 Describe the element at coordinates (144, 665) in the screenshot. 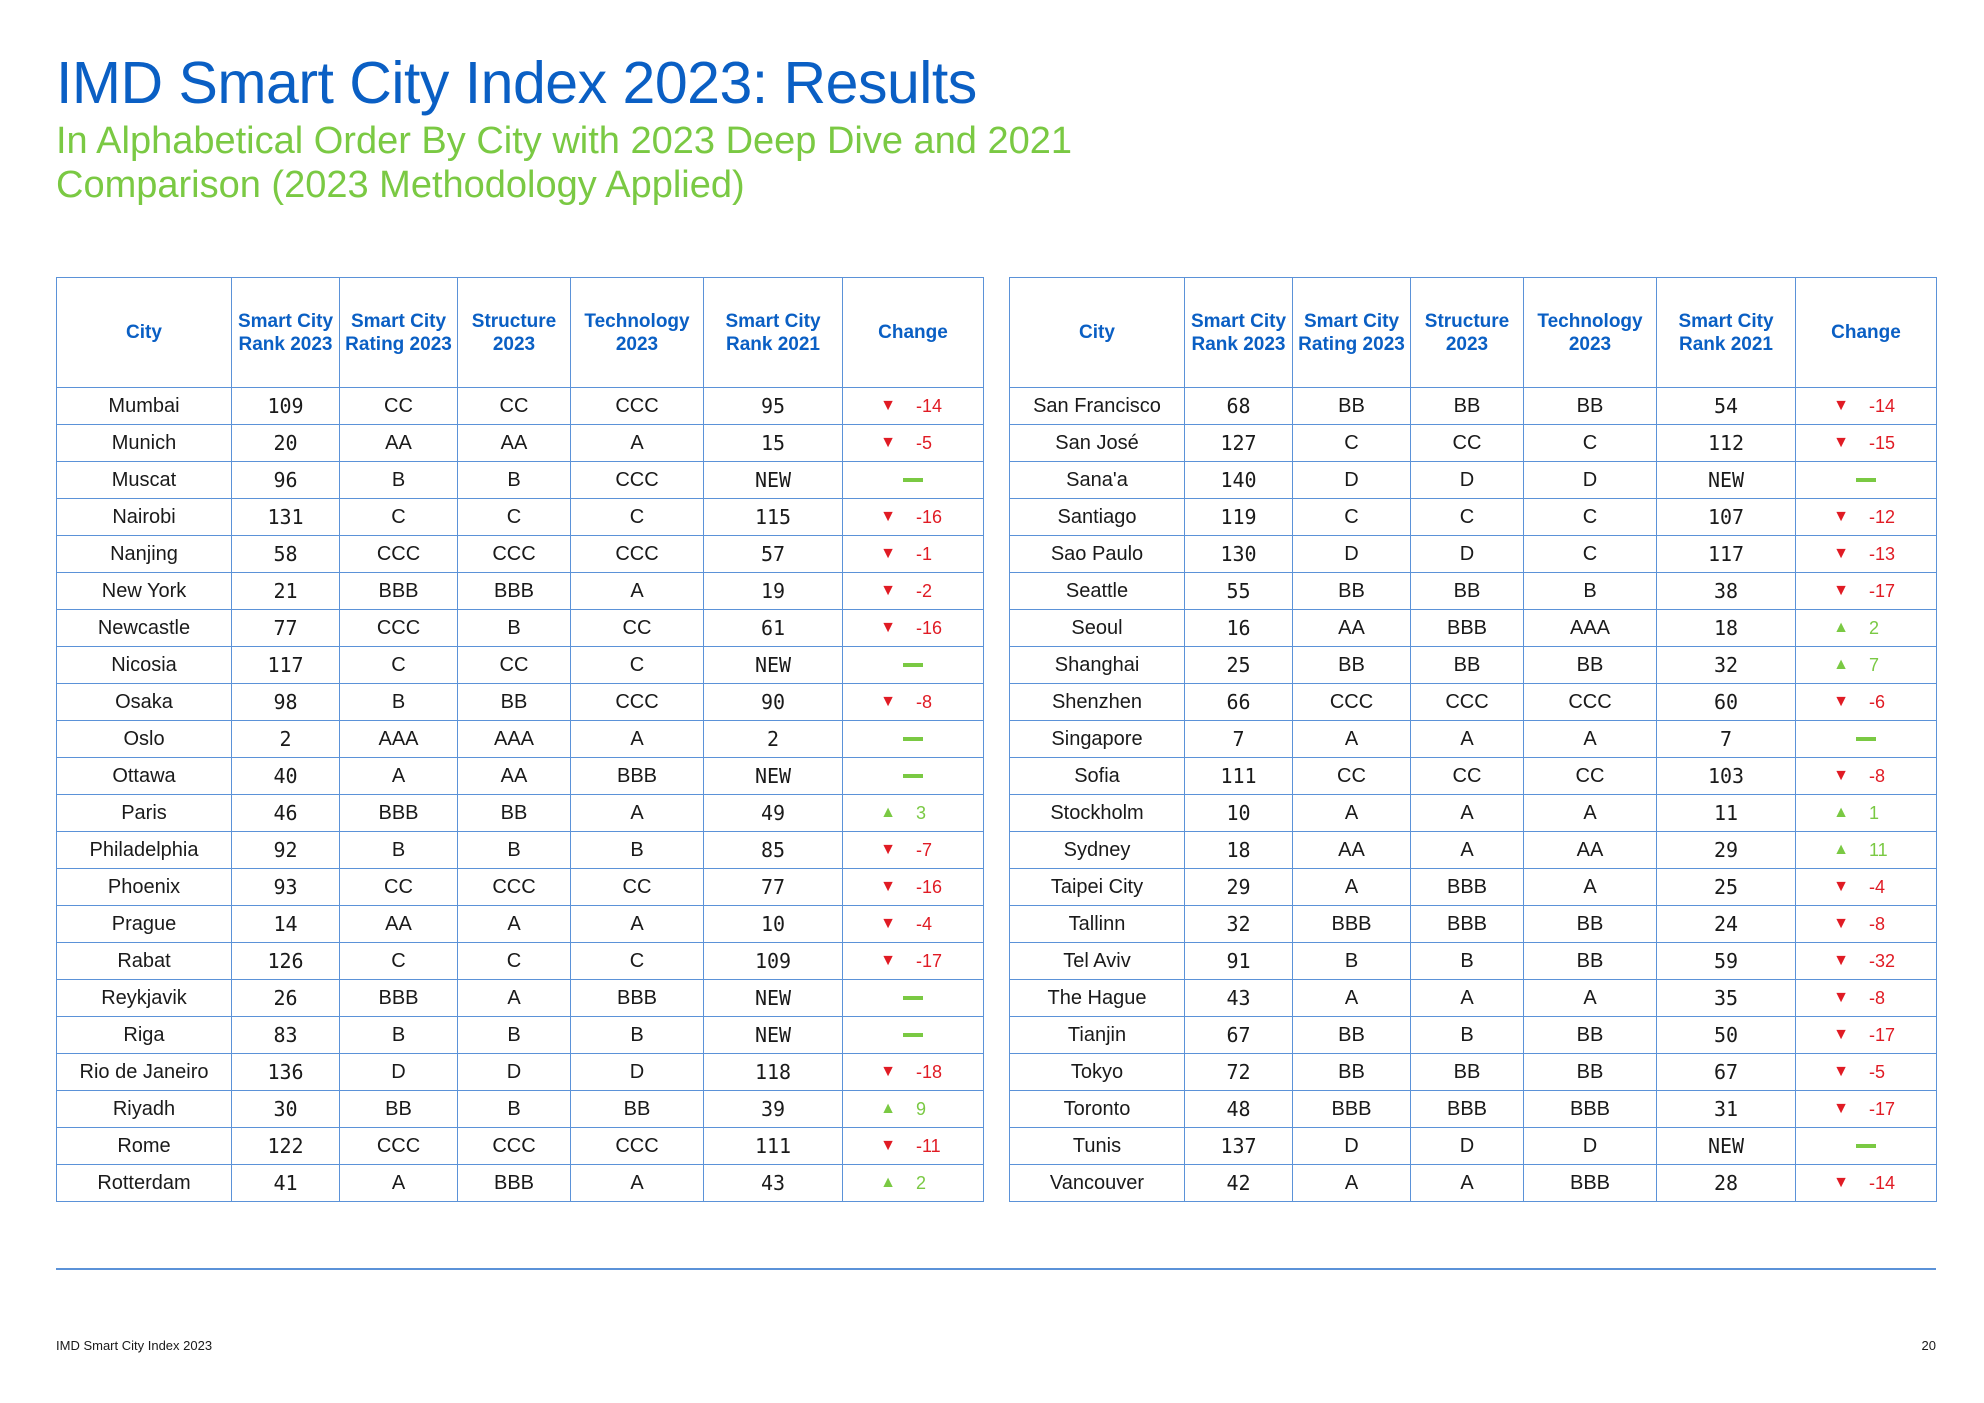

I see `cell-city: Nicosia` at that location.